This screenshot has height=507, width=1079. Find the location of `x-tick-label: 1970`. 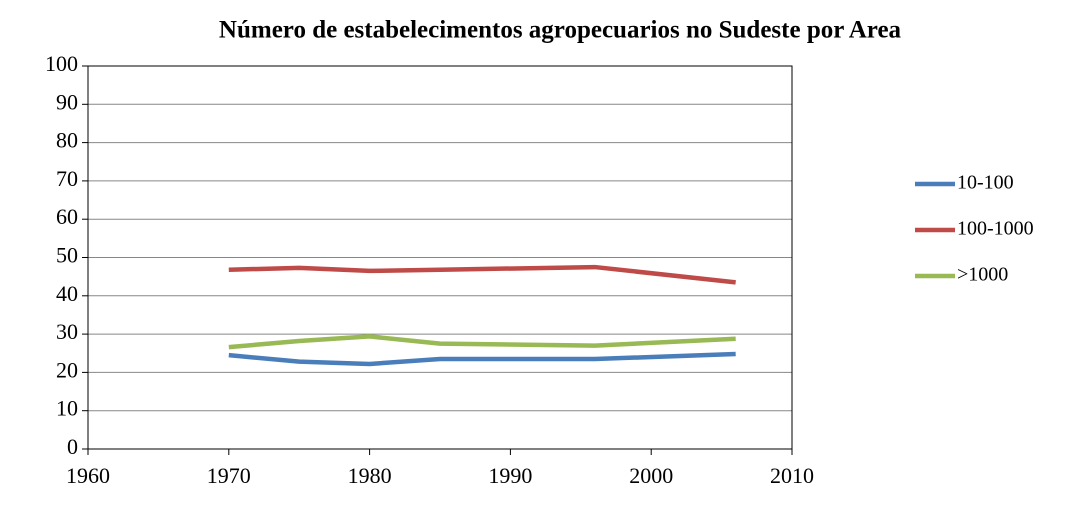

x-tick-label: 1970 is located at coordinates (229, 475).